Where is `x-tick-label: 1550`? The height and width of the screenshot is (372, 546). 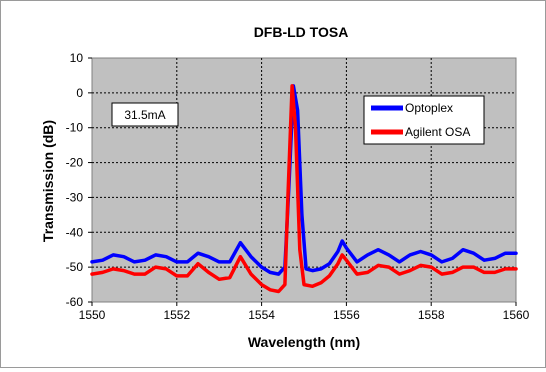 x-tick-label: 1550 is located at coordinates (92, 315).